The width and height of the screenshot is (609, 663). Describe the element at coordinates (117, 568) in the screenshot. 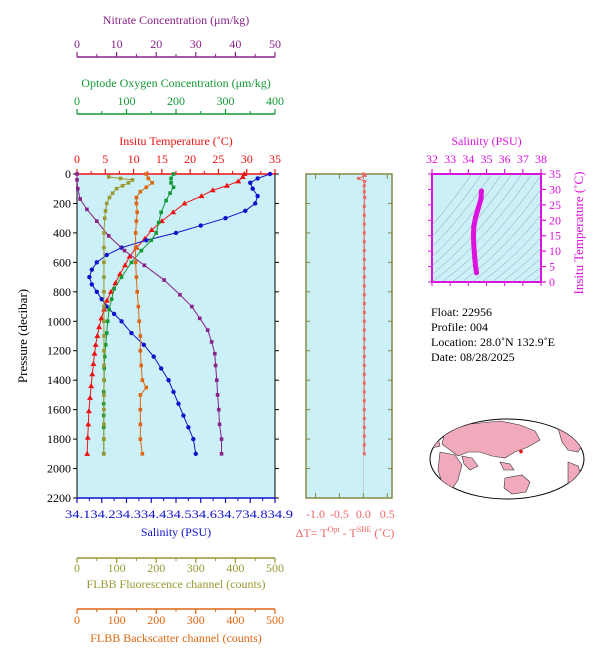

I see `fluorescence-tick-label: 100` at that location.